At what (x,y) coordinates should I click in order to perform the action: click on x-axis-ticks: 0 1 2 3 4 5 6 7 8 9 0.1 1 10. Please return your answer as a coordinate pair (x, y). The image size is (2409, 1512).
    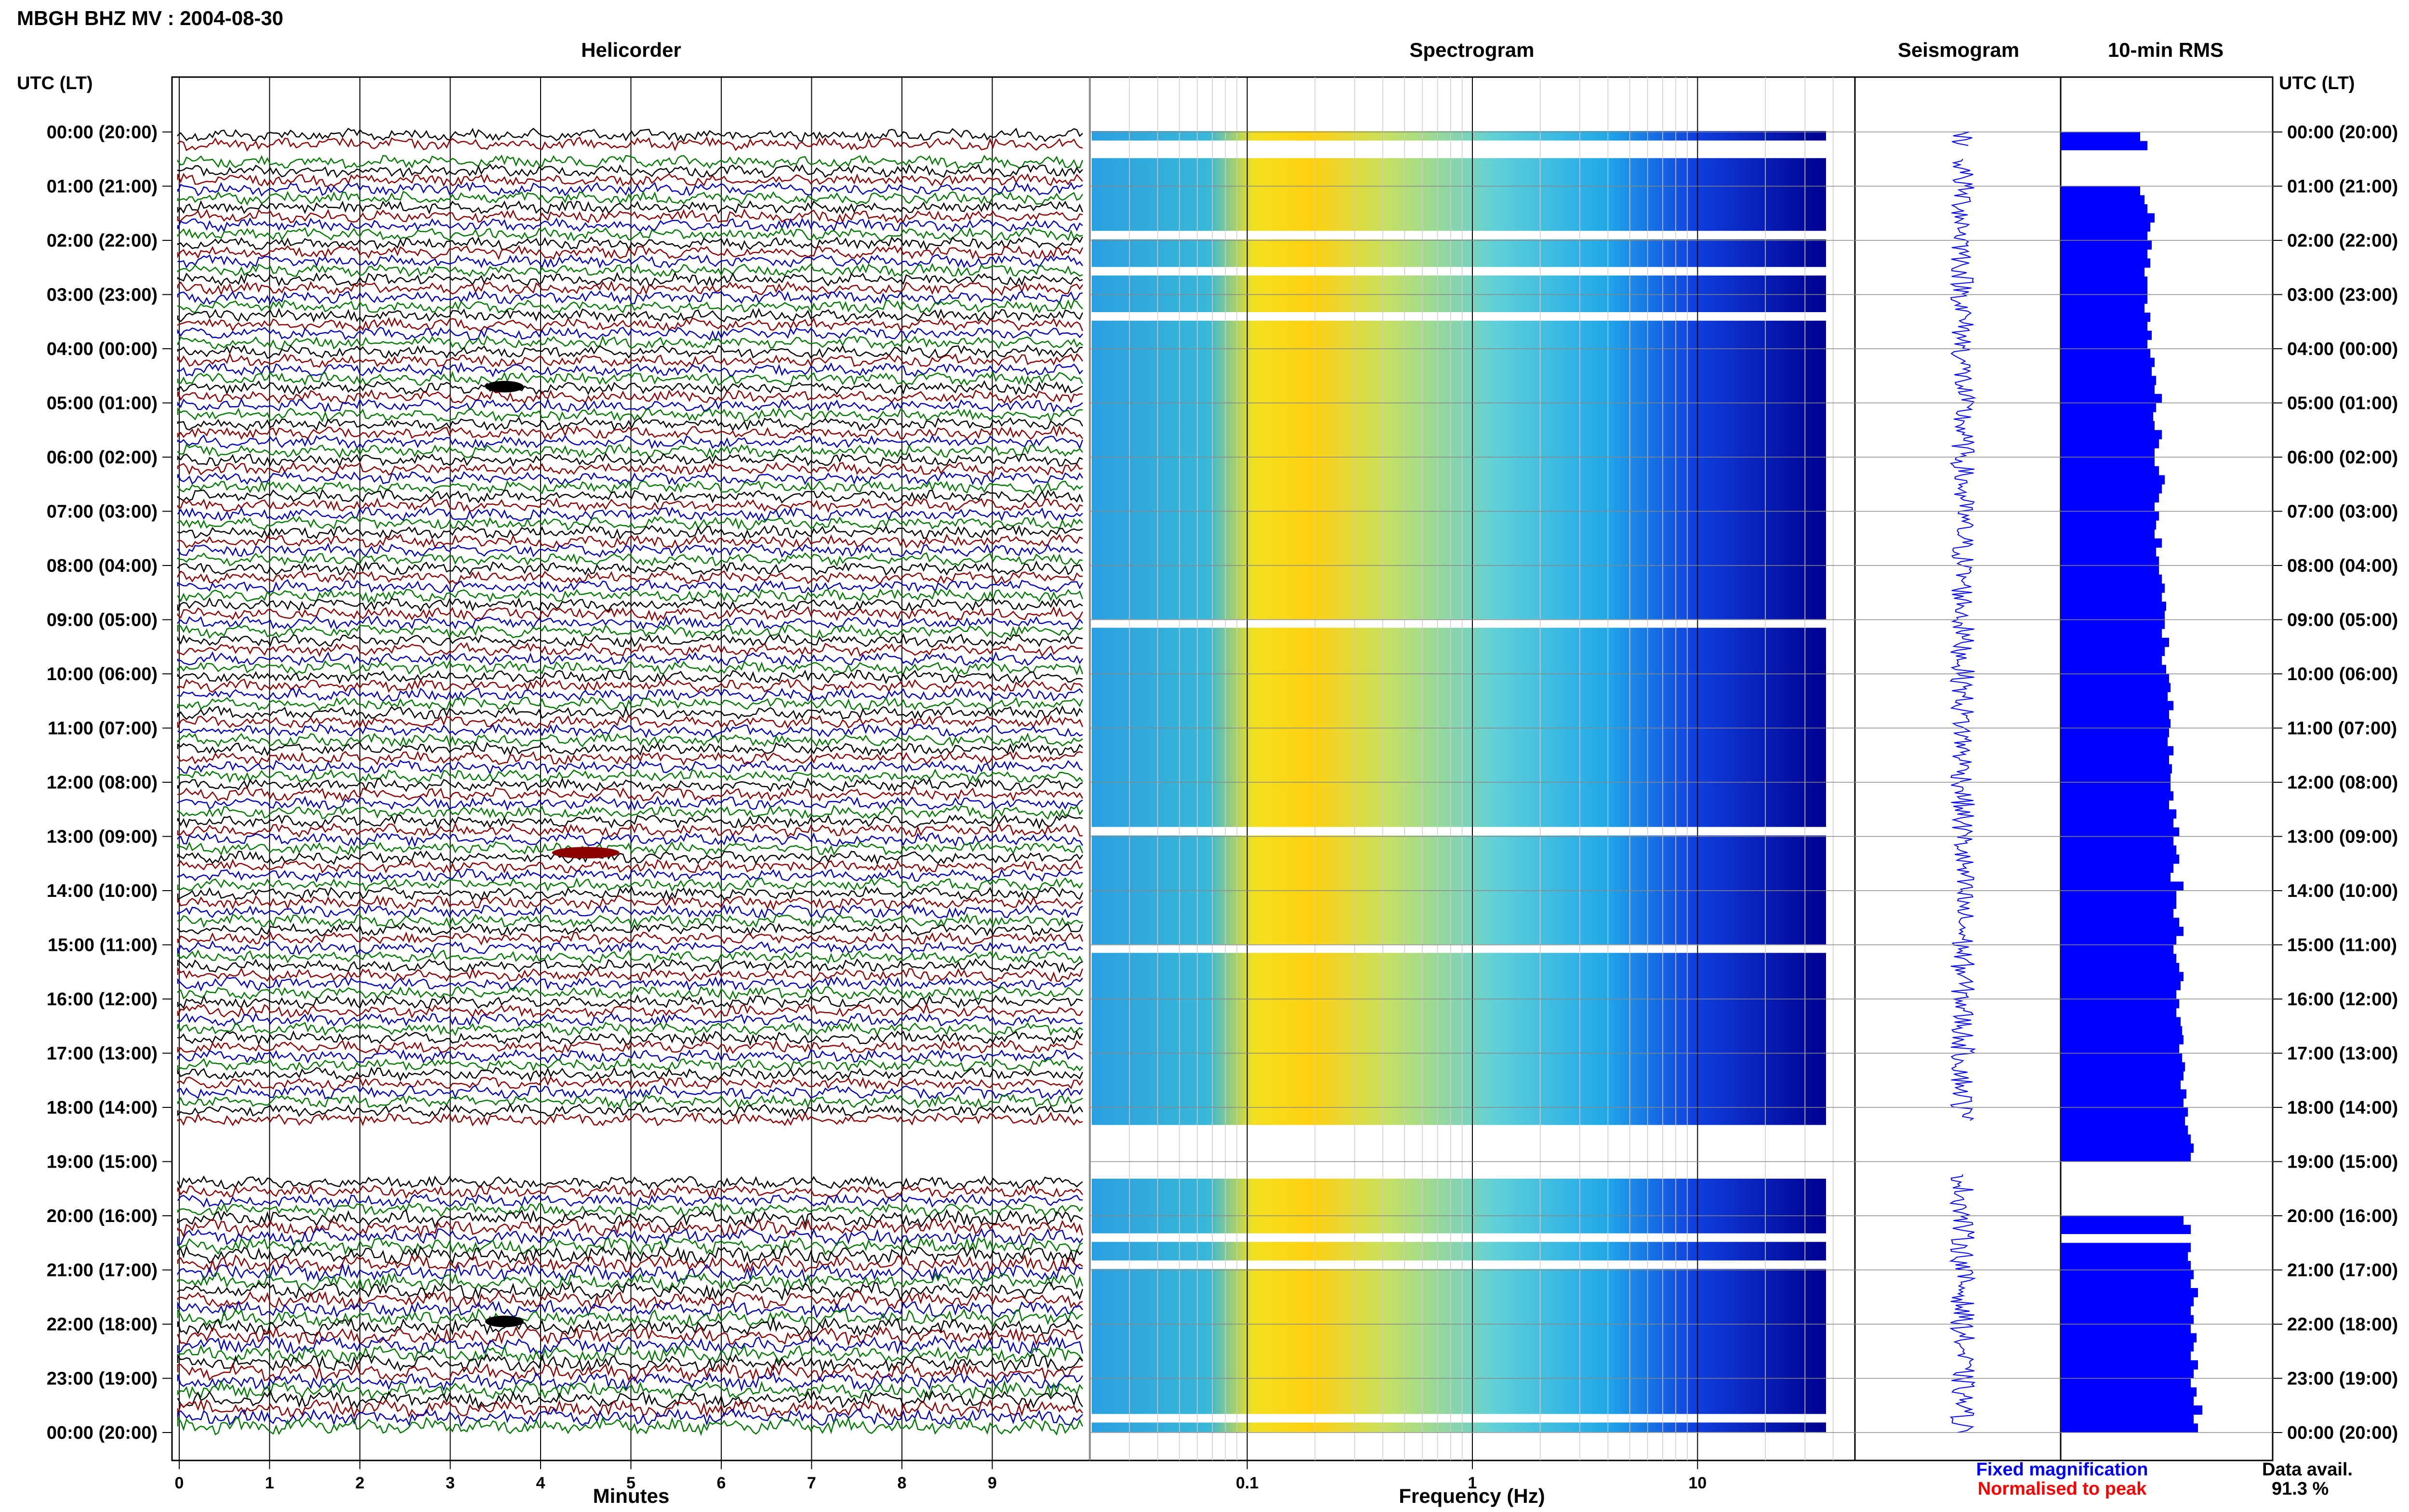
    Looking at the image, I should click on (941, 1476).